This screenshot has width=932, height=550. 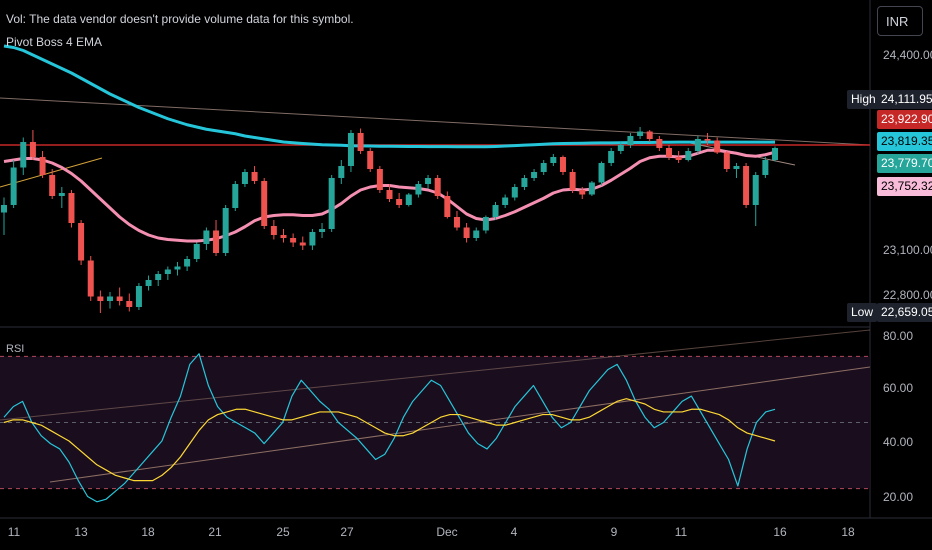 What do you see at coordinates (389, 440) in the screenshot?
I see `rsi-ma-line` at bounding box center [389, 440].